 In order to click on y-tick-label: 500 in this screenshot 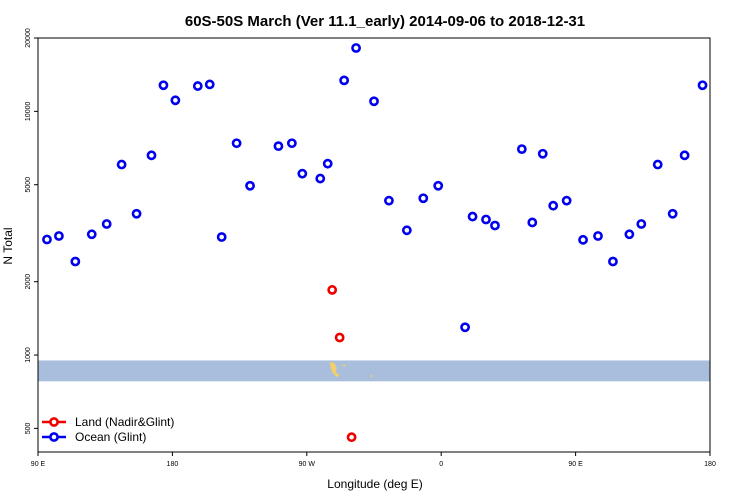, I will do `click(28, 428)`.